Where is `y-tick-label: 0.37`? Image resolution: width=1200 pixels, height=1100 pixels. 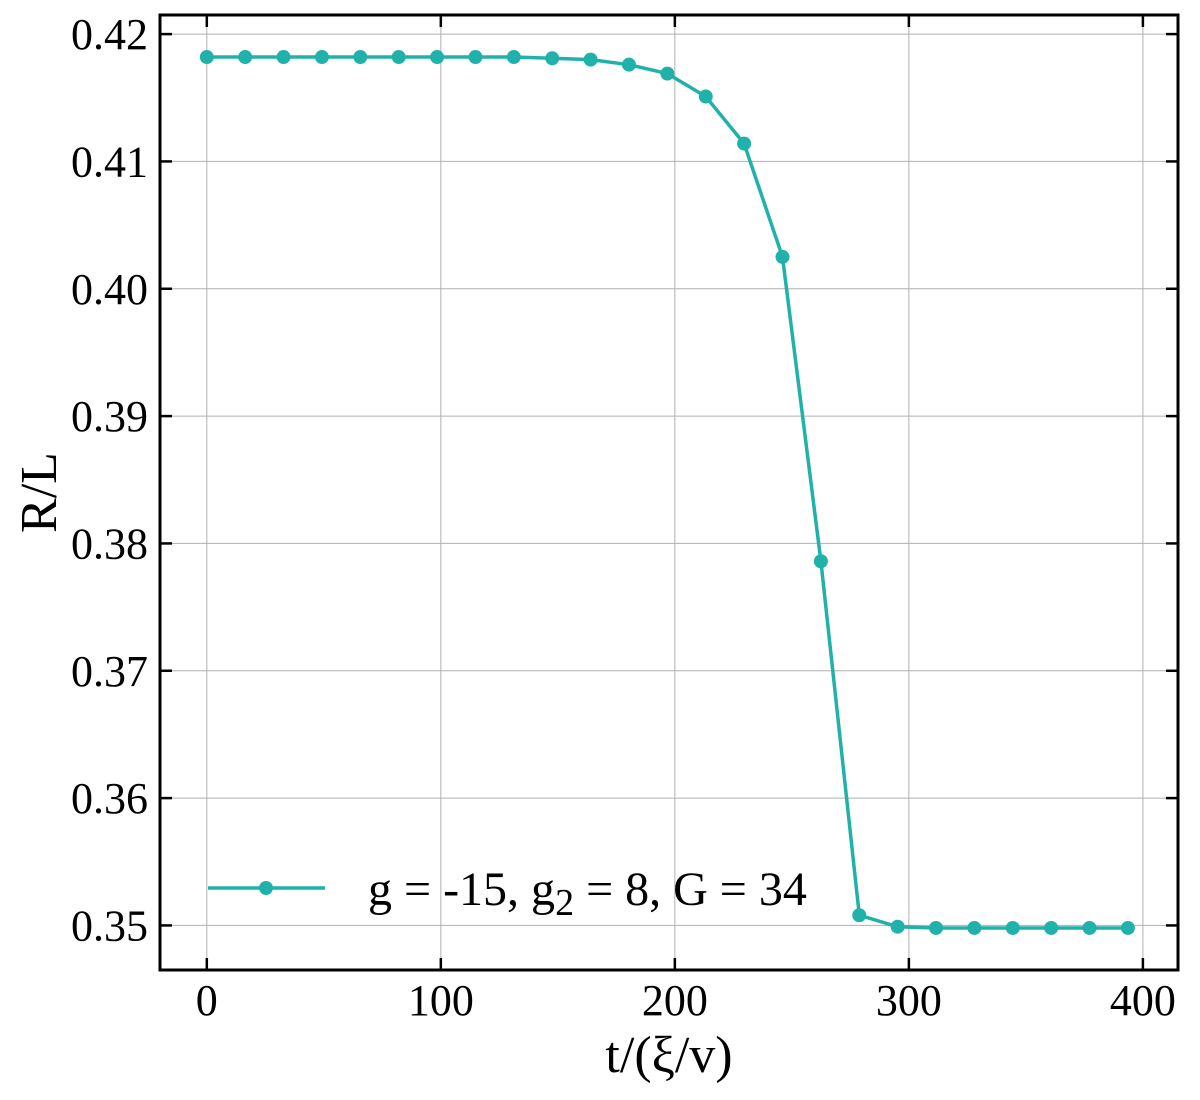
y-tick-label: 0.37 is located at coordinates (109, 671).